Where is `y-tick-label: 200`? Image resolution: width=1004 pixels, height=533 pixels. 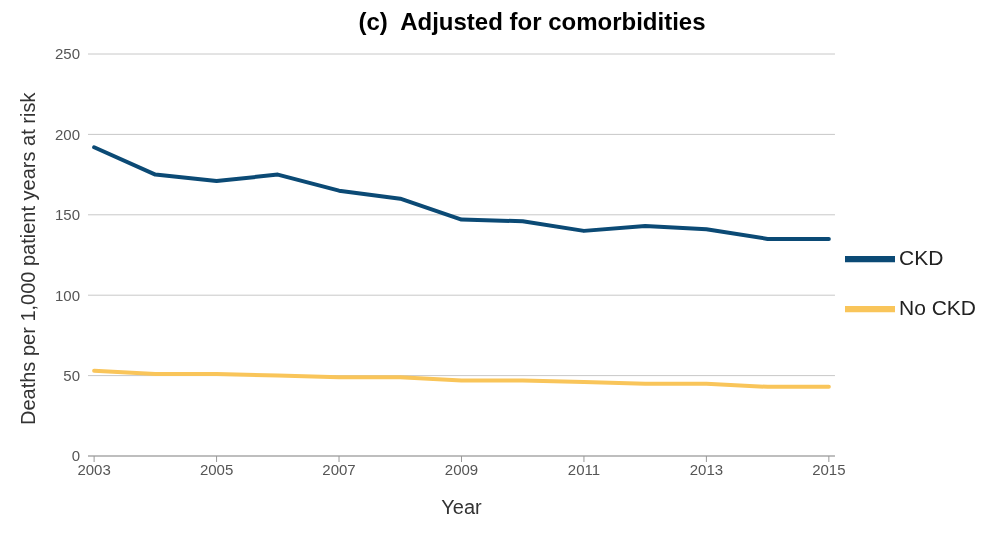
y-tick-label: 200 is located at coordinates (67, 134).